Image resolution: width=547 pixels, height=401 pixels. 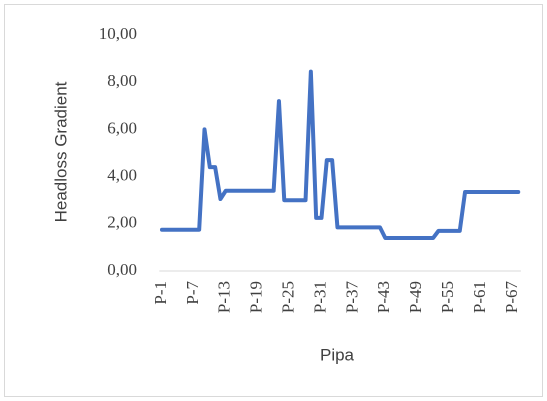 What do you see at coordinates (122, 80) in the screenshot?
I see `y-tick-label: 8,00` at bounding box center [122, 80].